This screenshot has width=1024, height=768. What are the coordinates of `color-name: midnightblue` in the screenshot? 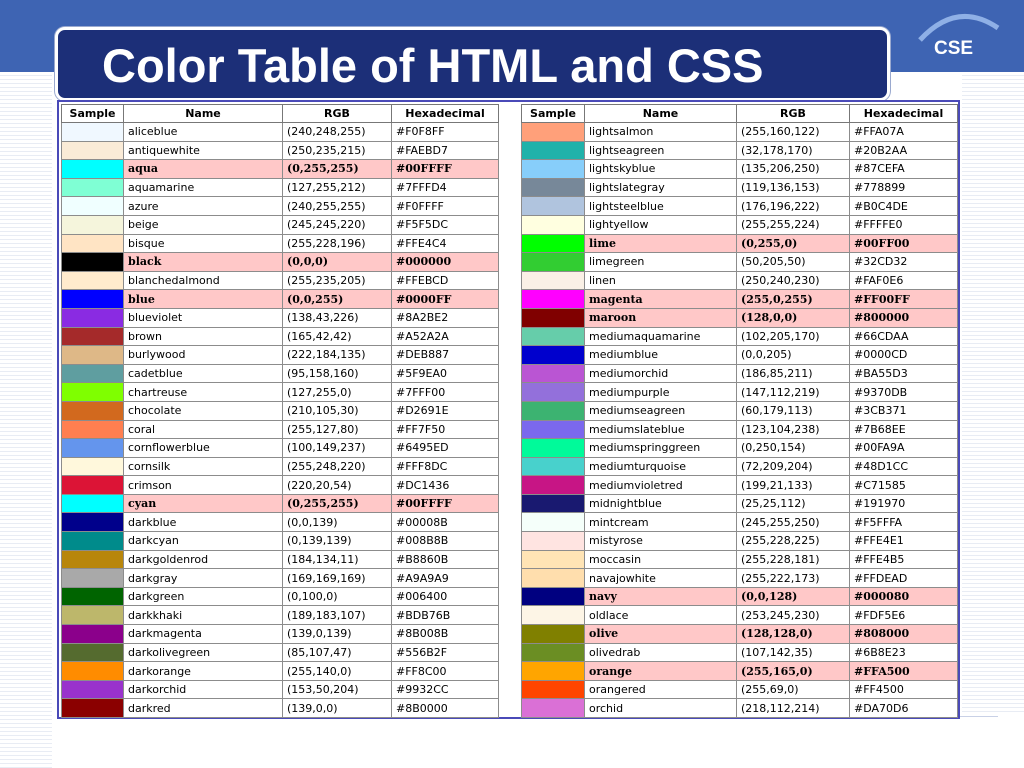 It's located at (660, 503).